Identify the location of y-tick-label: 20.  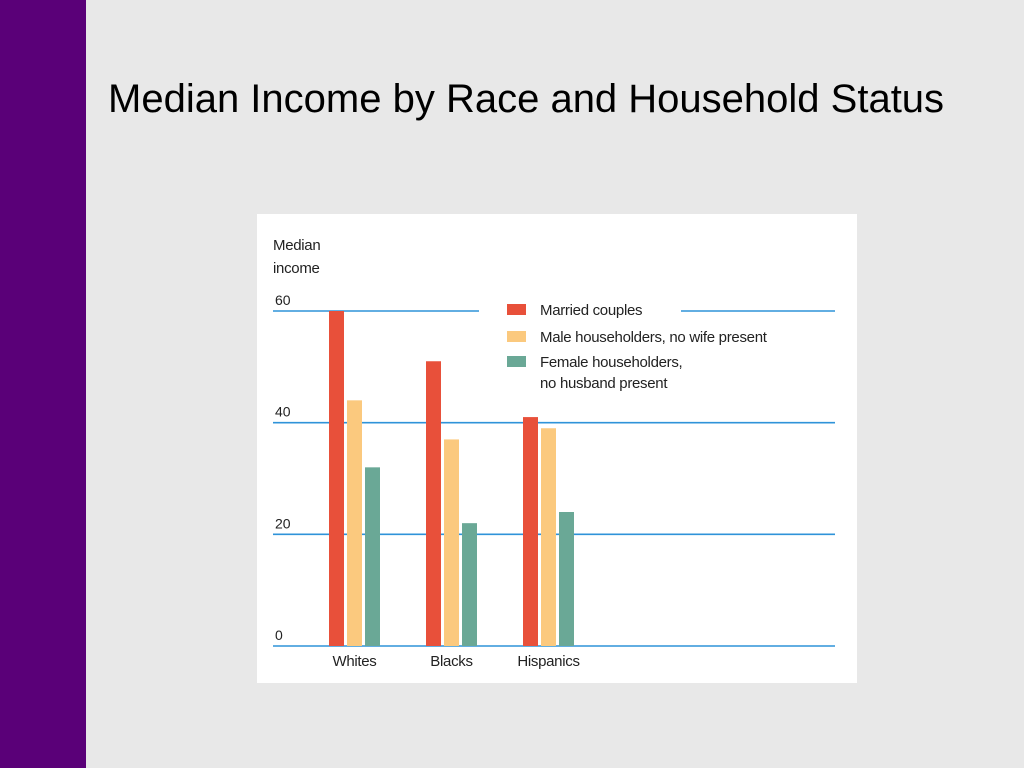
(283, 523).